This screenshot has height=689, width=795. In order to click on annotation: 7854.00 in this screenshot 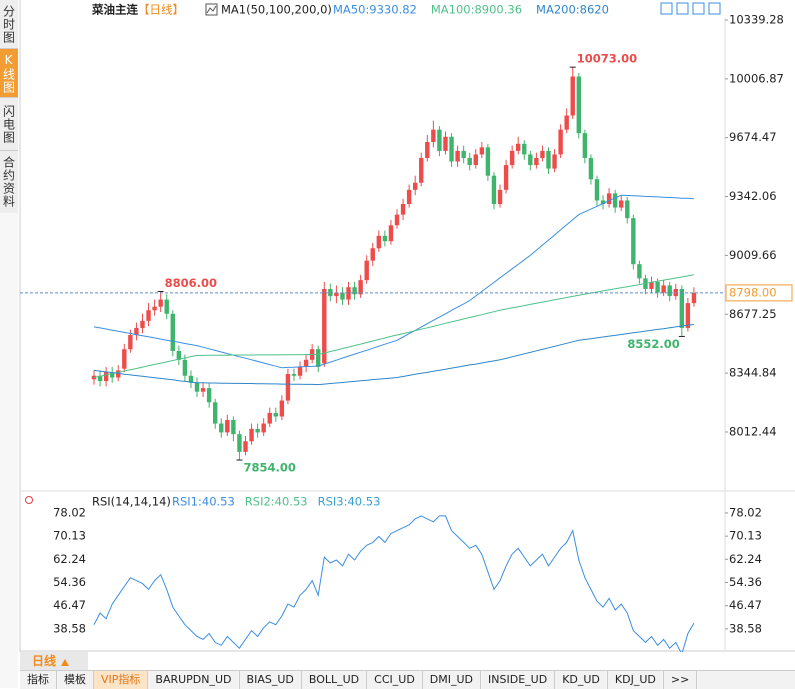, I will do `click(269, 468)`.